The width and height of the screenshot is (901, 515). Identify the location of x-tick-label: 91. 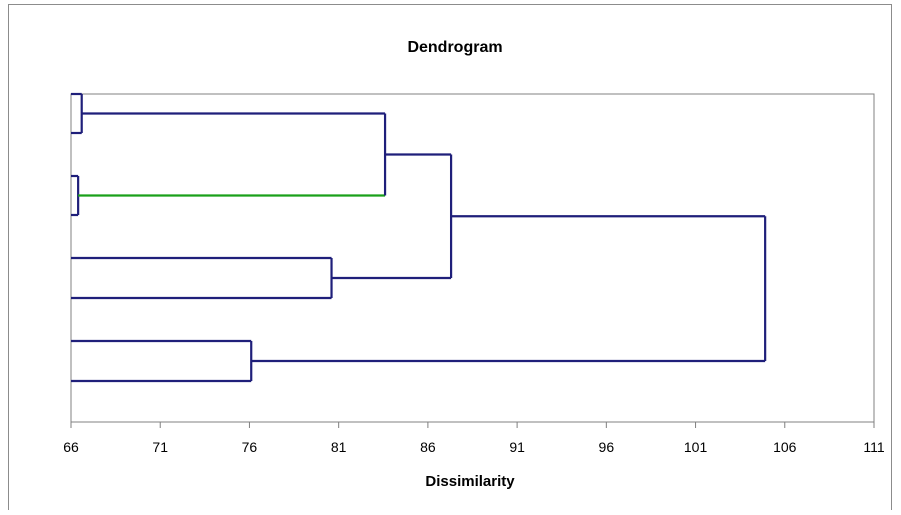
(517, 447).